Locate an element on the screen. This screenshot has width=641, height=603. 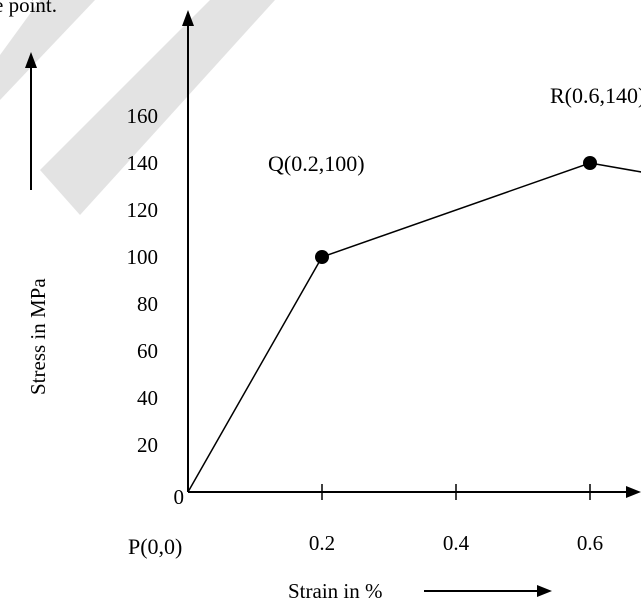
y-tick-label: 20 is located at coordinates (147, 445).